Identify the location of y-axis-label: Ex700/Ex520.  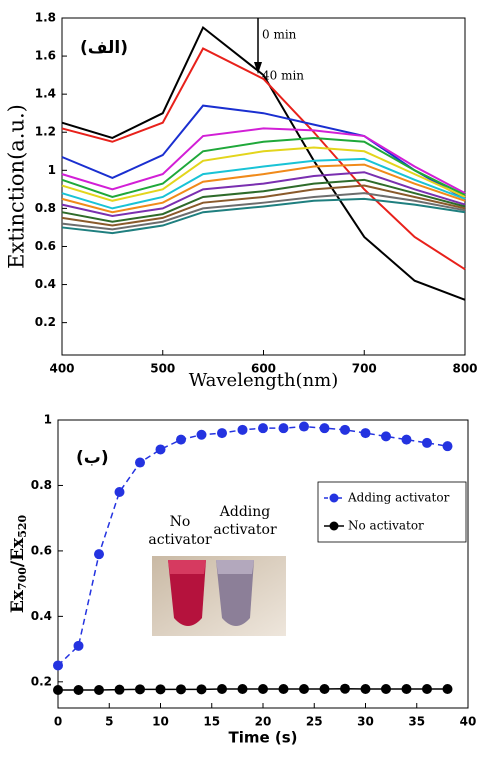
(19, 563).